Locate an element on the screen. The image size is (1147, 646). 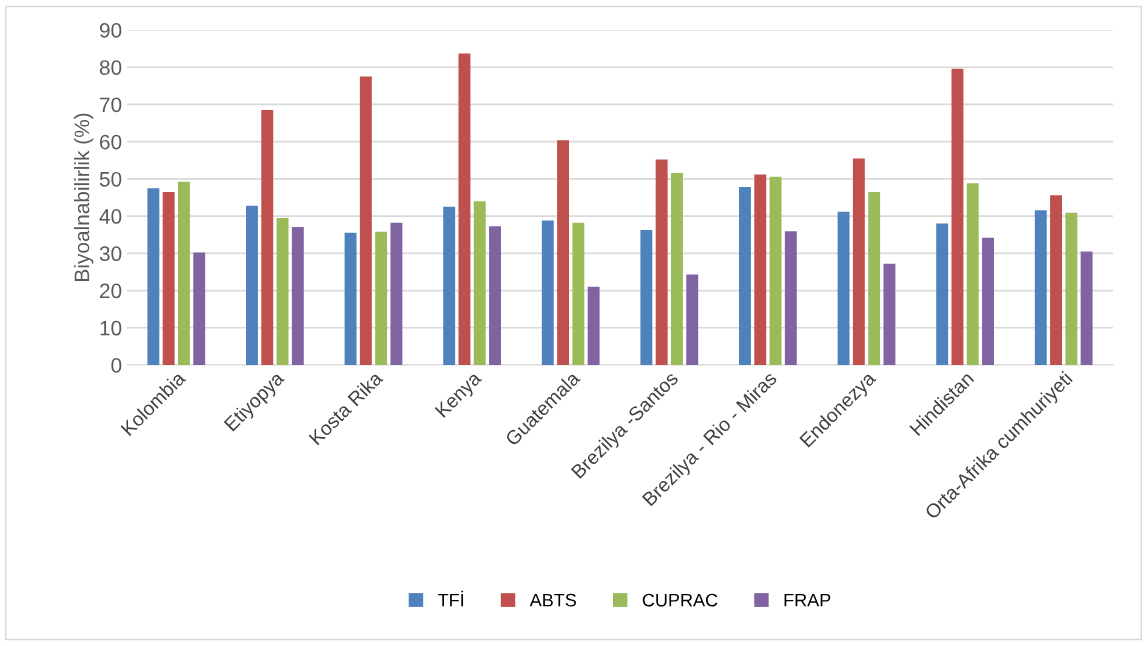
legend-label: TFİ is located at coordinates (451, 598).